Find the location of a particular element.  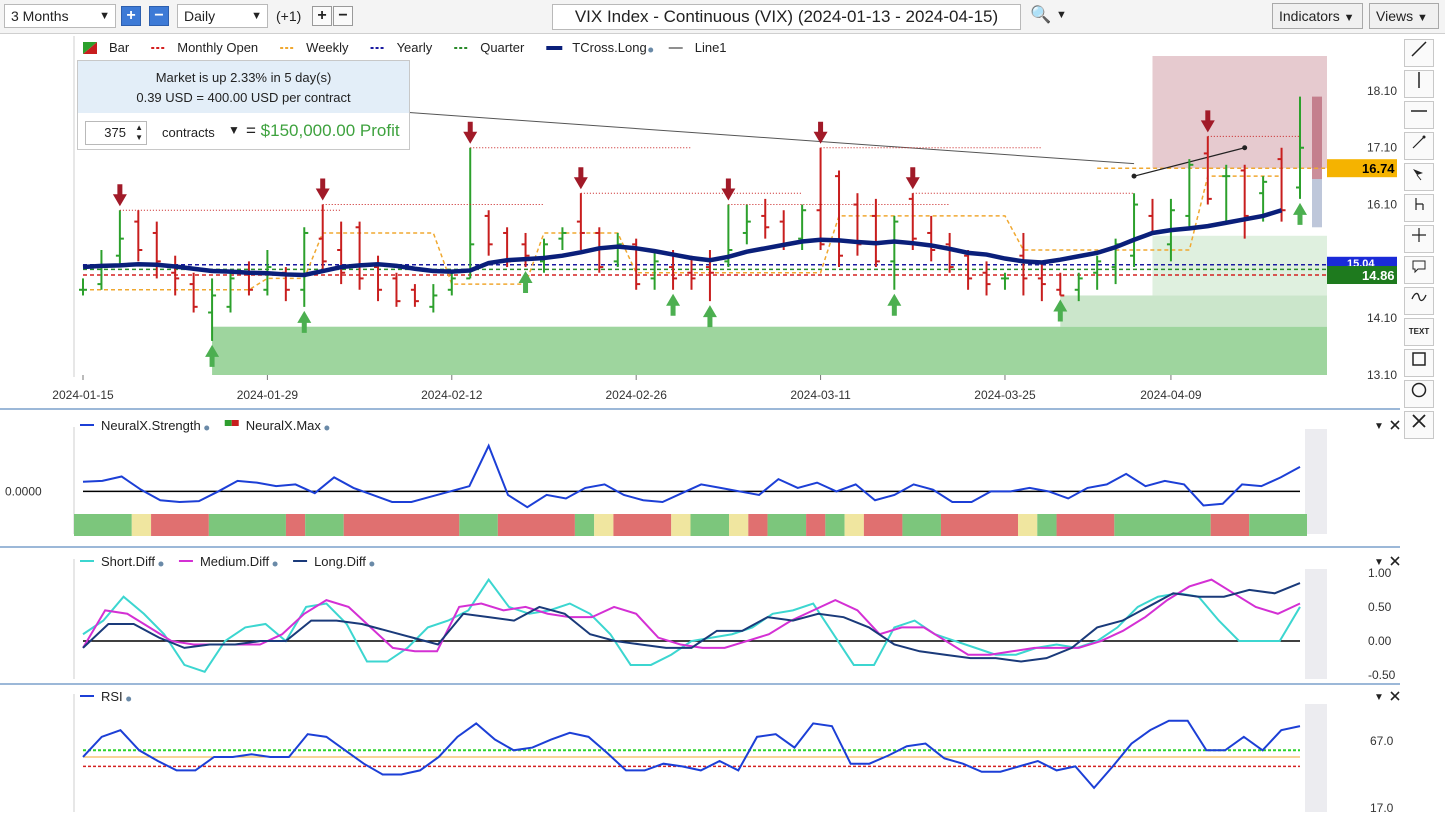

close-icon is located at coordinates (1419, 425).